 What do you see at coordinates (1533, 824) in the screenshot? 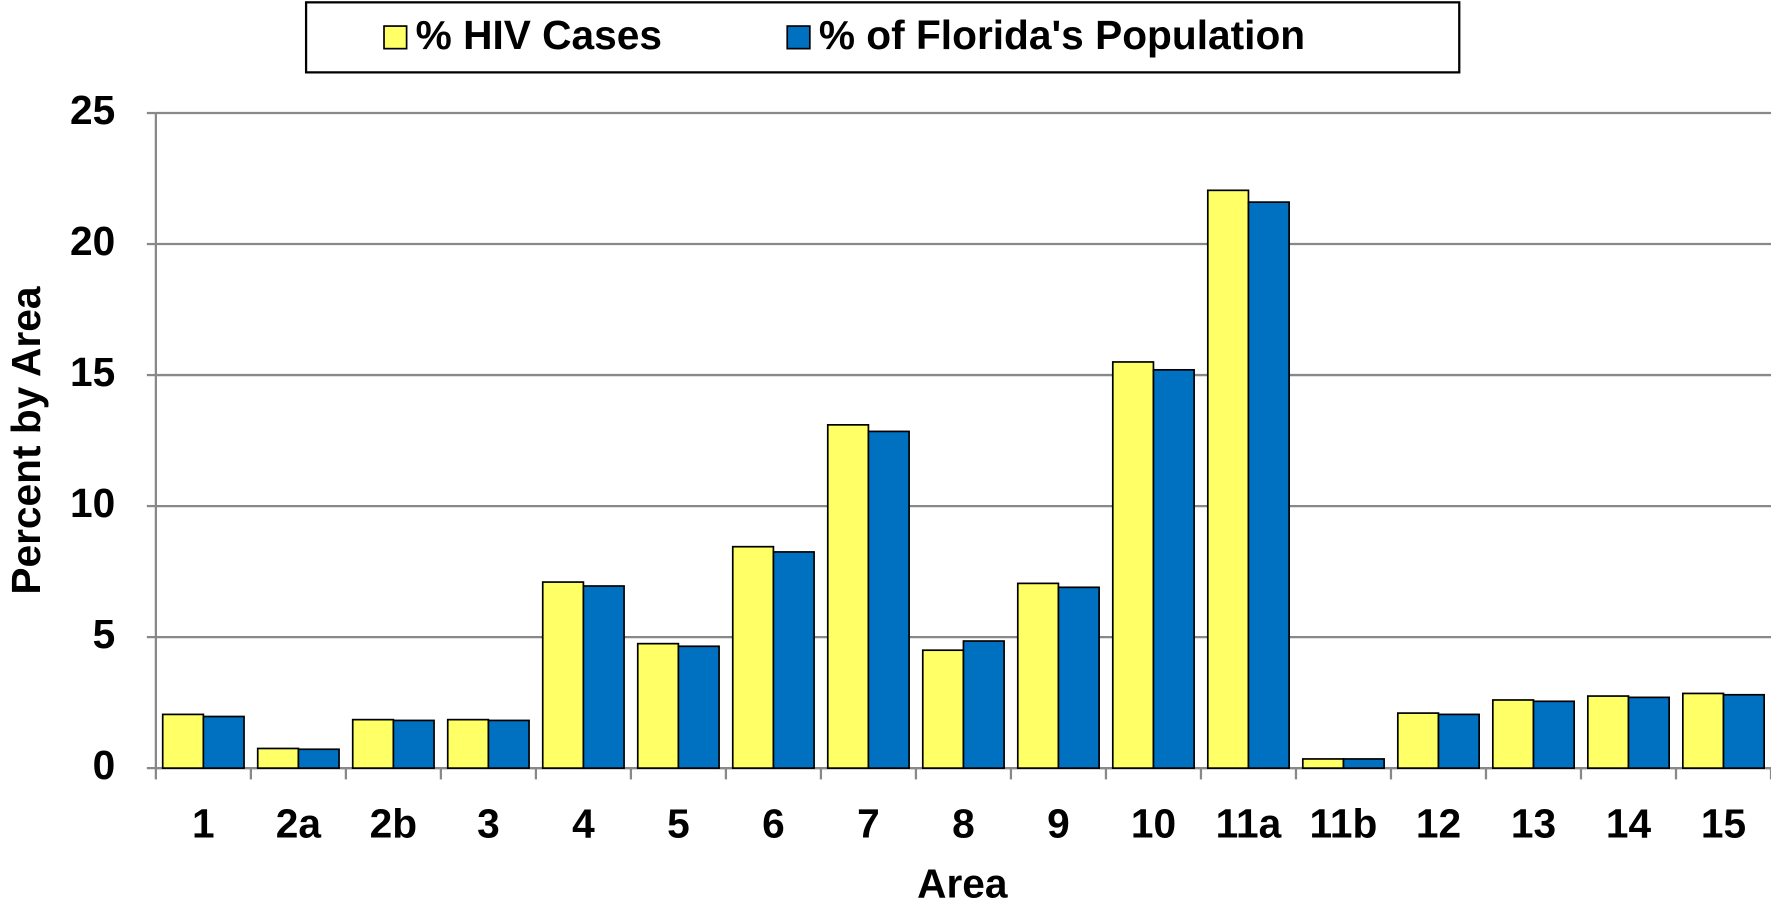
I see `x-tick-label: 13` at bounding box center [1533, 824].